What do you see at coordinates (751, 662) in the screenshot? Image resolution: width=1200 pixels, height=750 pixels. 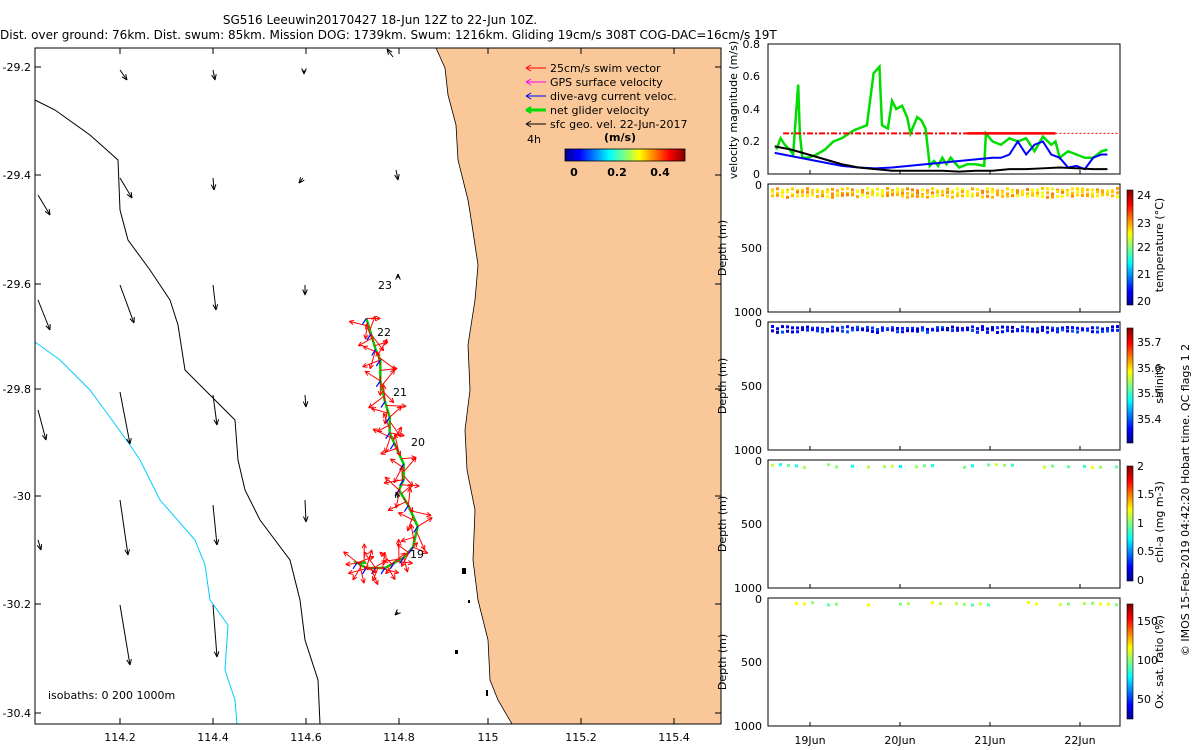 I see `ox-depth-500: 500` at bounding box center [751, 662].